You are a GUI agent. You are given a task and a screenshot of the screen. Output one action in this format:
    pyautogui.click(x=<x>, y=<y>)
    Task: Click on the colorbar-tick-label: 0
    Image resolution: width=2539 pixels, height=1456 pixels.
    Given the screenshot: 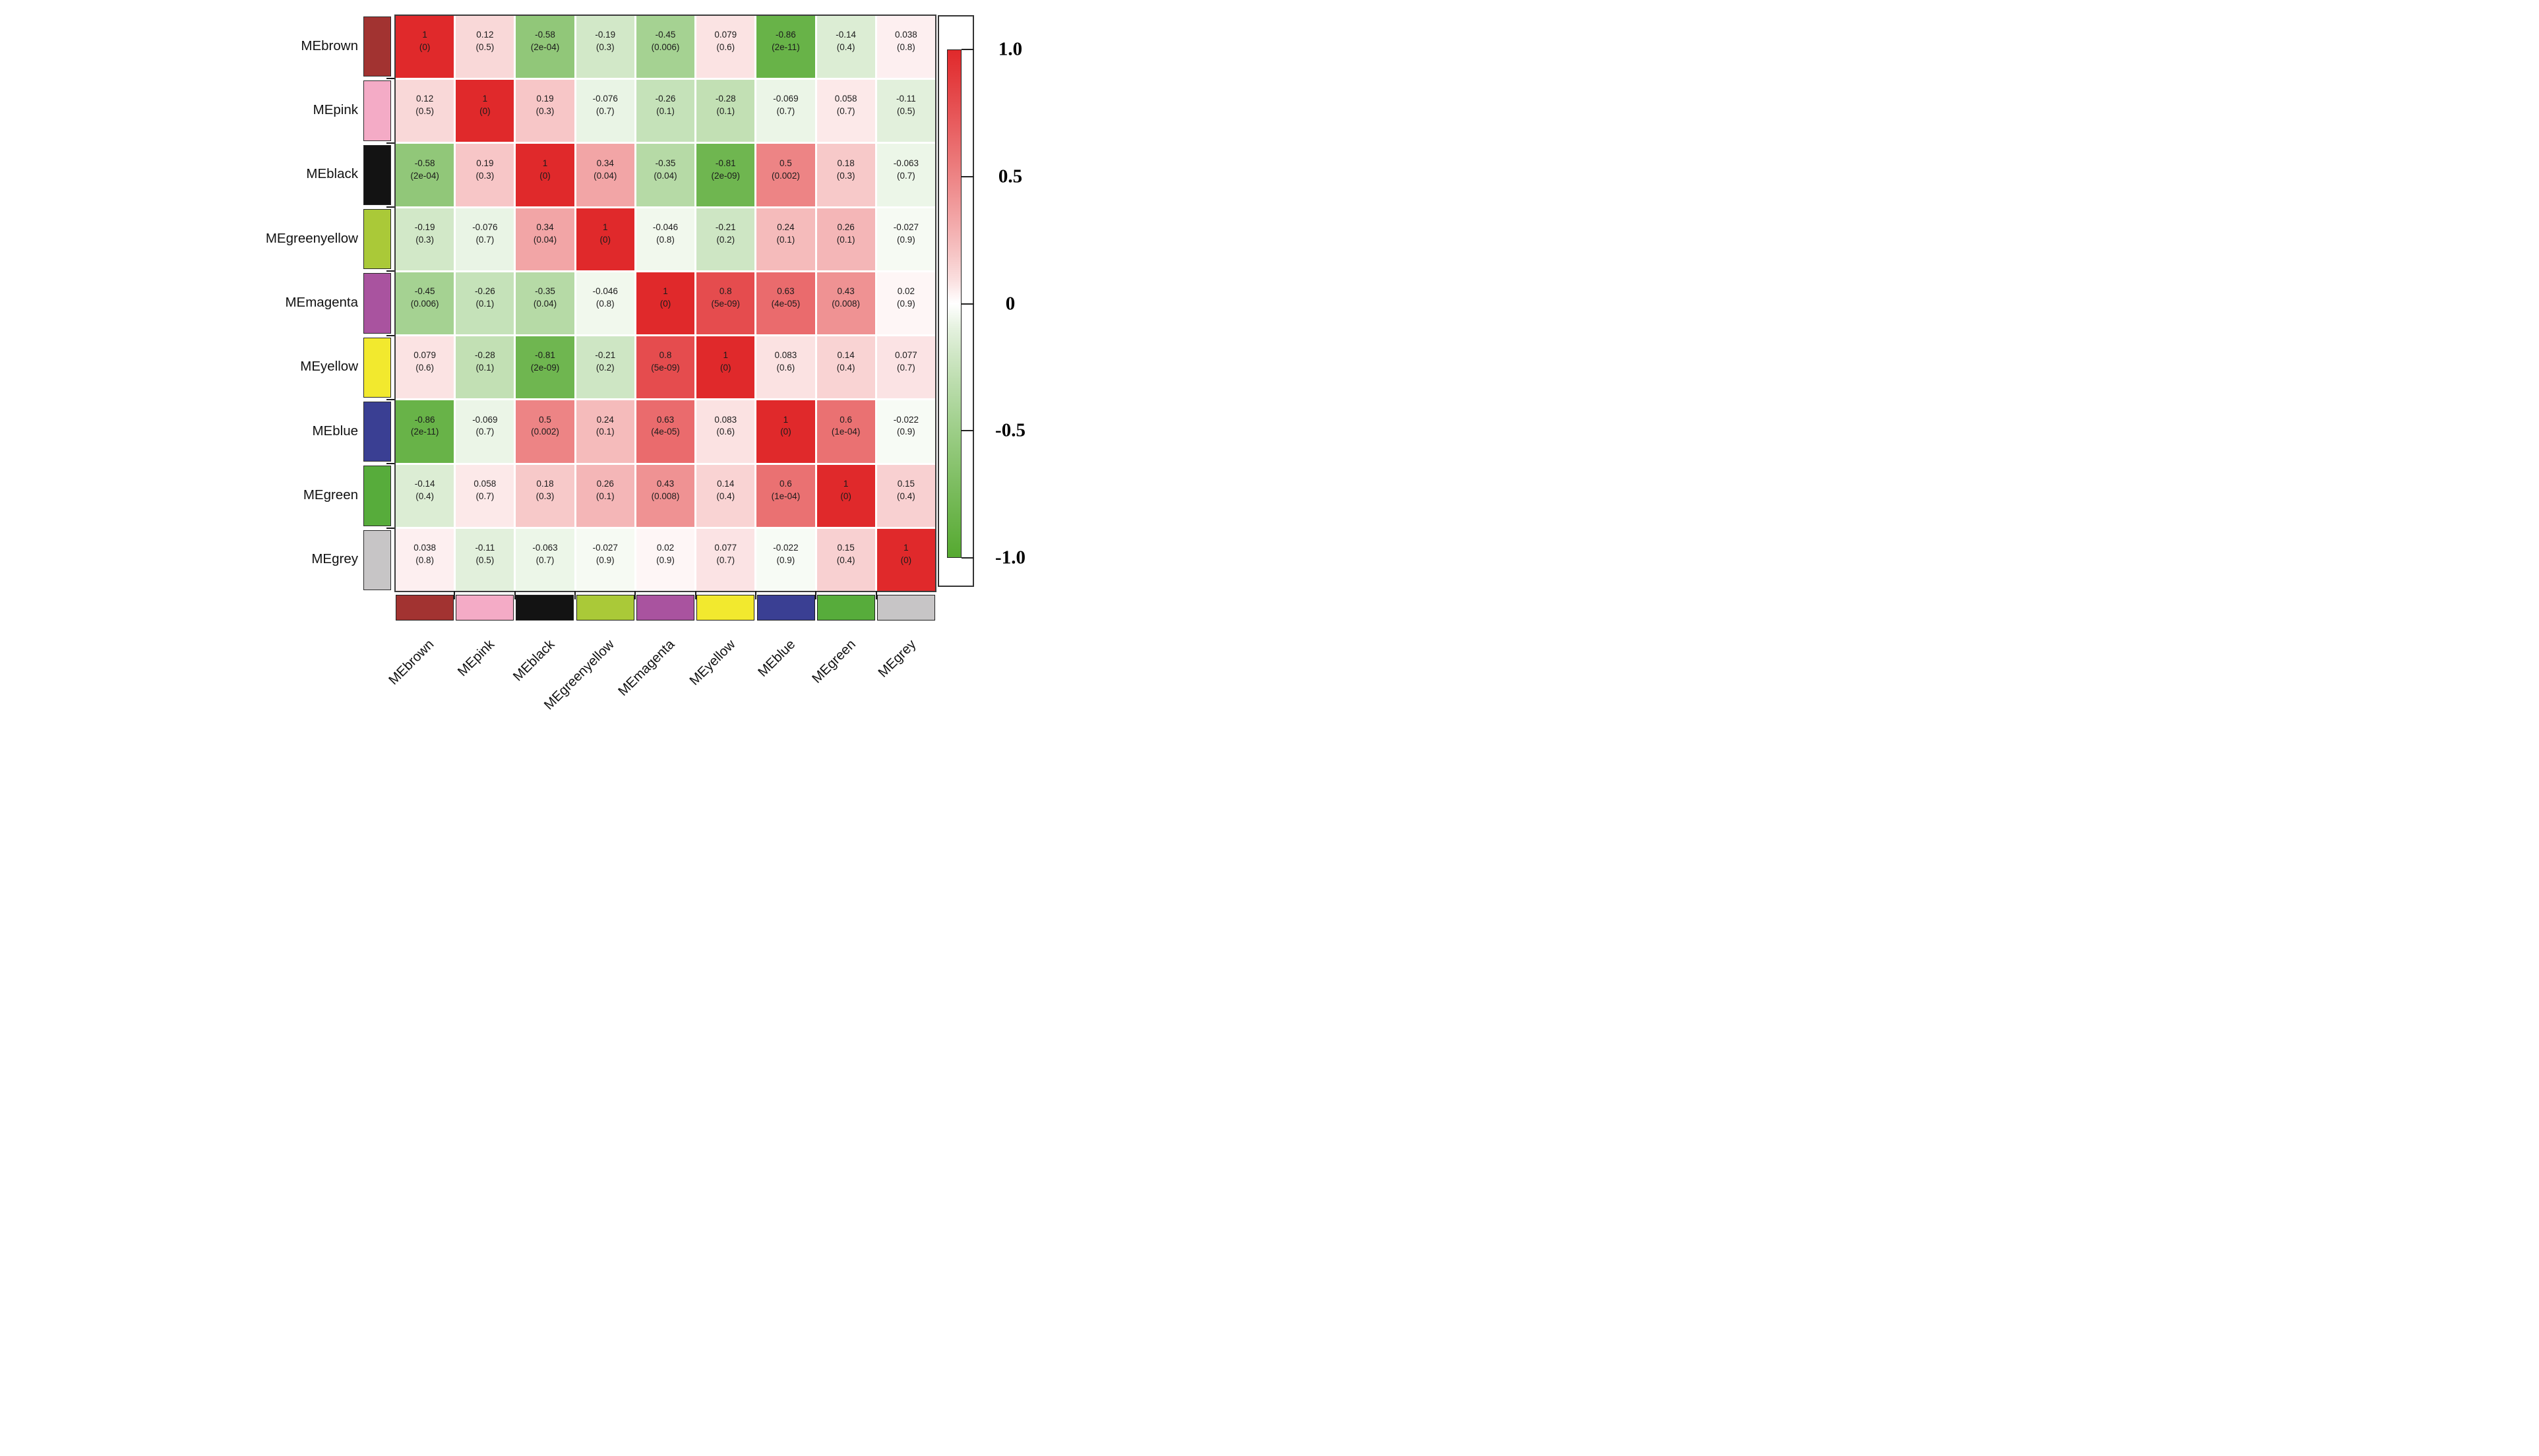 What is the action you would take?
    pyautogui.click(x=1010, y=303)
    